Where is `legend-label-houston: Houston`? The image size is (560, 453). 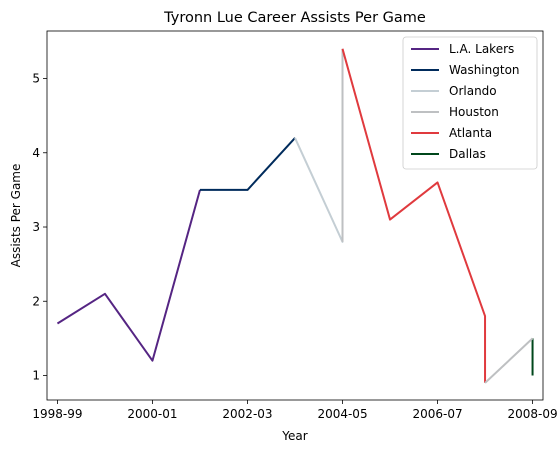 legend-label-houston: Houston is located at coordinates (474, 112).